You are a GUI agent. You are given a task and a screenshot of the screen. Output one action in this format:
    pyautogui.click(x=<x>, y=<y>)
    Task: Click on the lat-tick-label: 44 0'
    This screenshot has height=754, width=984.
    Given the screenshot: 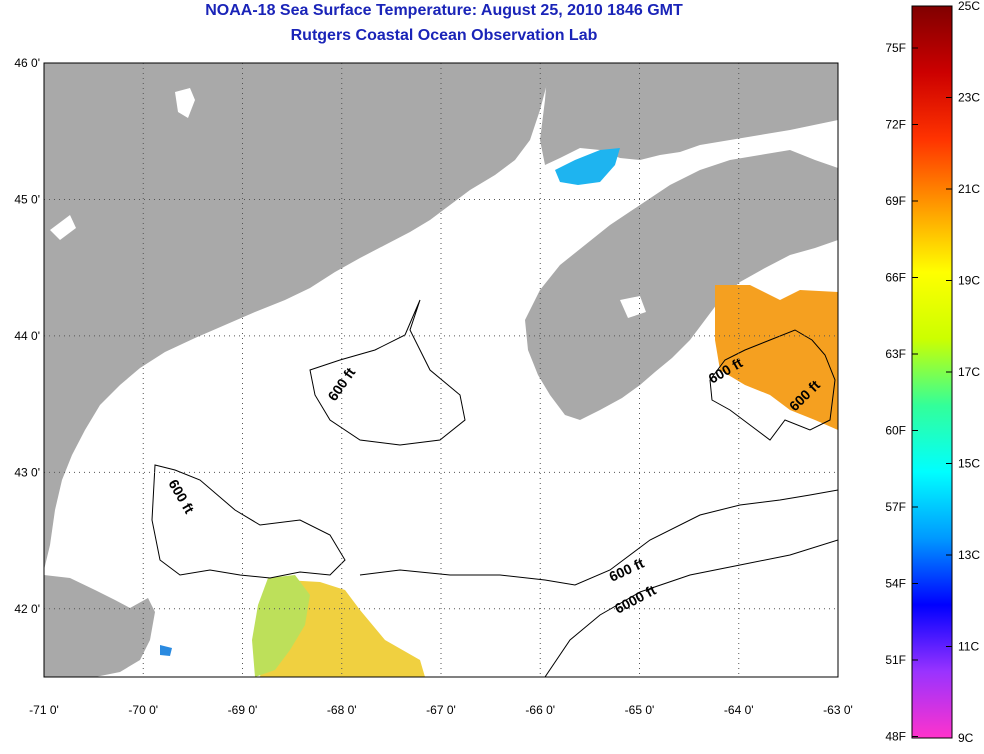 What is the action you would take?
    pyautogui.click(x=27, y=336)
    